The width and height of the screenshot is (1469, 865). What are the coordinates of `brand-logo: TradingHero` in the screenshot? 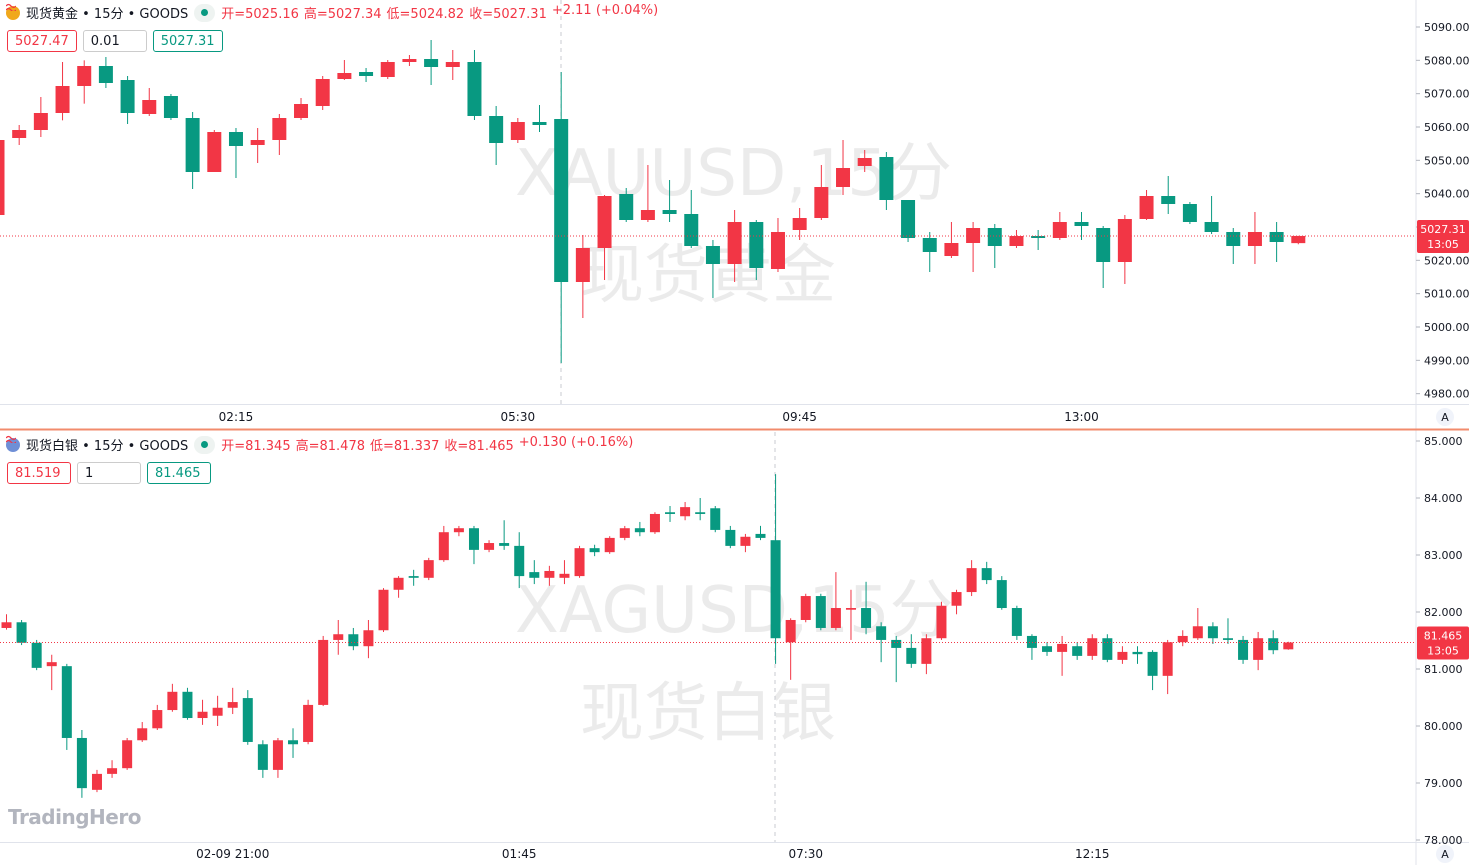 It's located at (74, 817).